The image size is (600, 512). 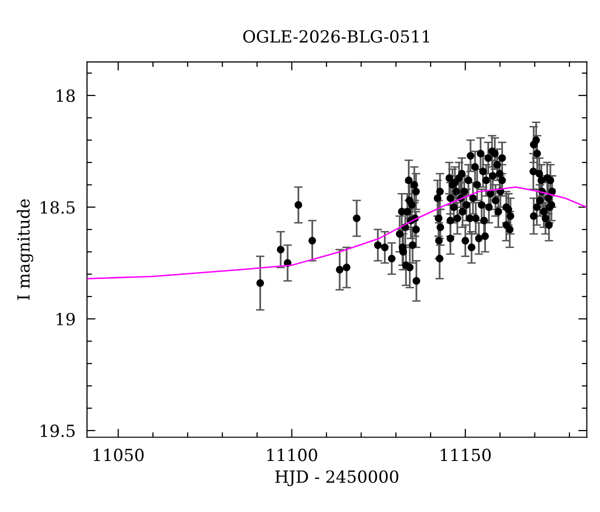 What do you see at coordinates (57, 431) in the screenshot?
I see `y-tick-label: 19.5` at bounding box center [57, 431].